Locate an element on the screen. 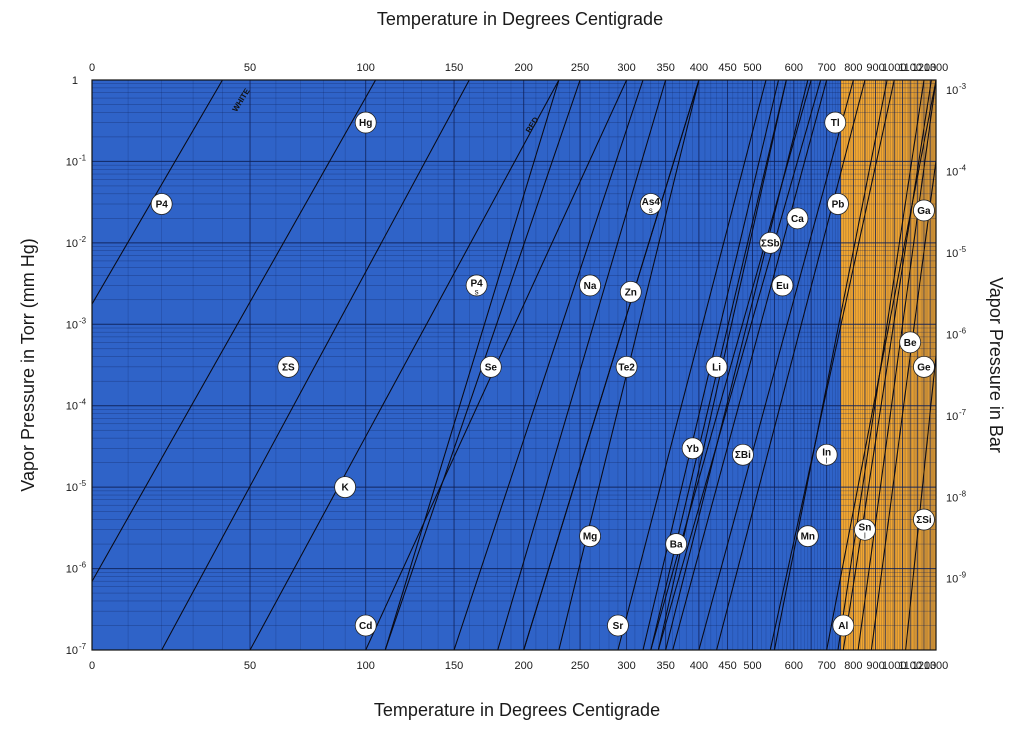 The width and height of the screenshot is (1023, 732). element-label: As4 is located at coordinates (651, 202).